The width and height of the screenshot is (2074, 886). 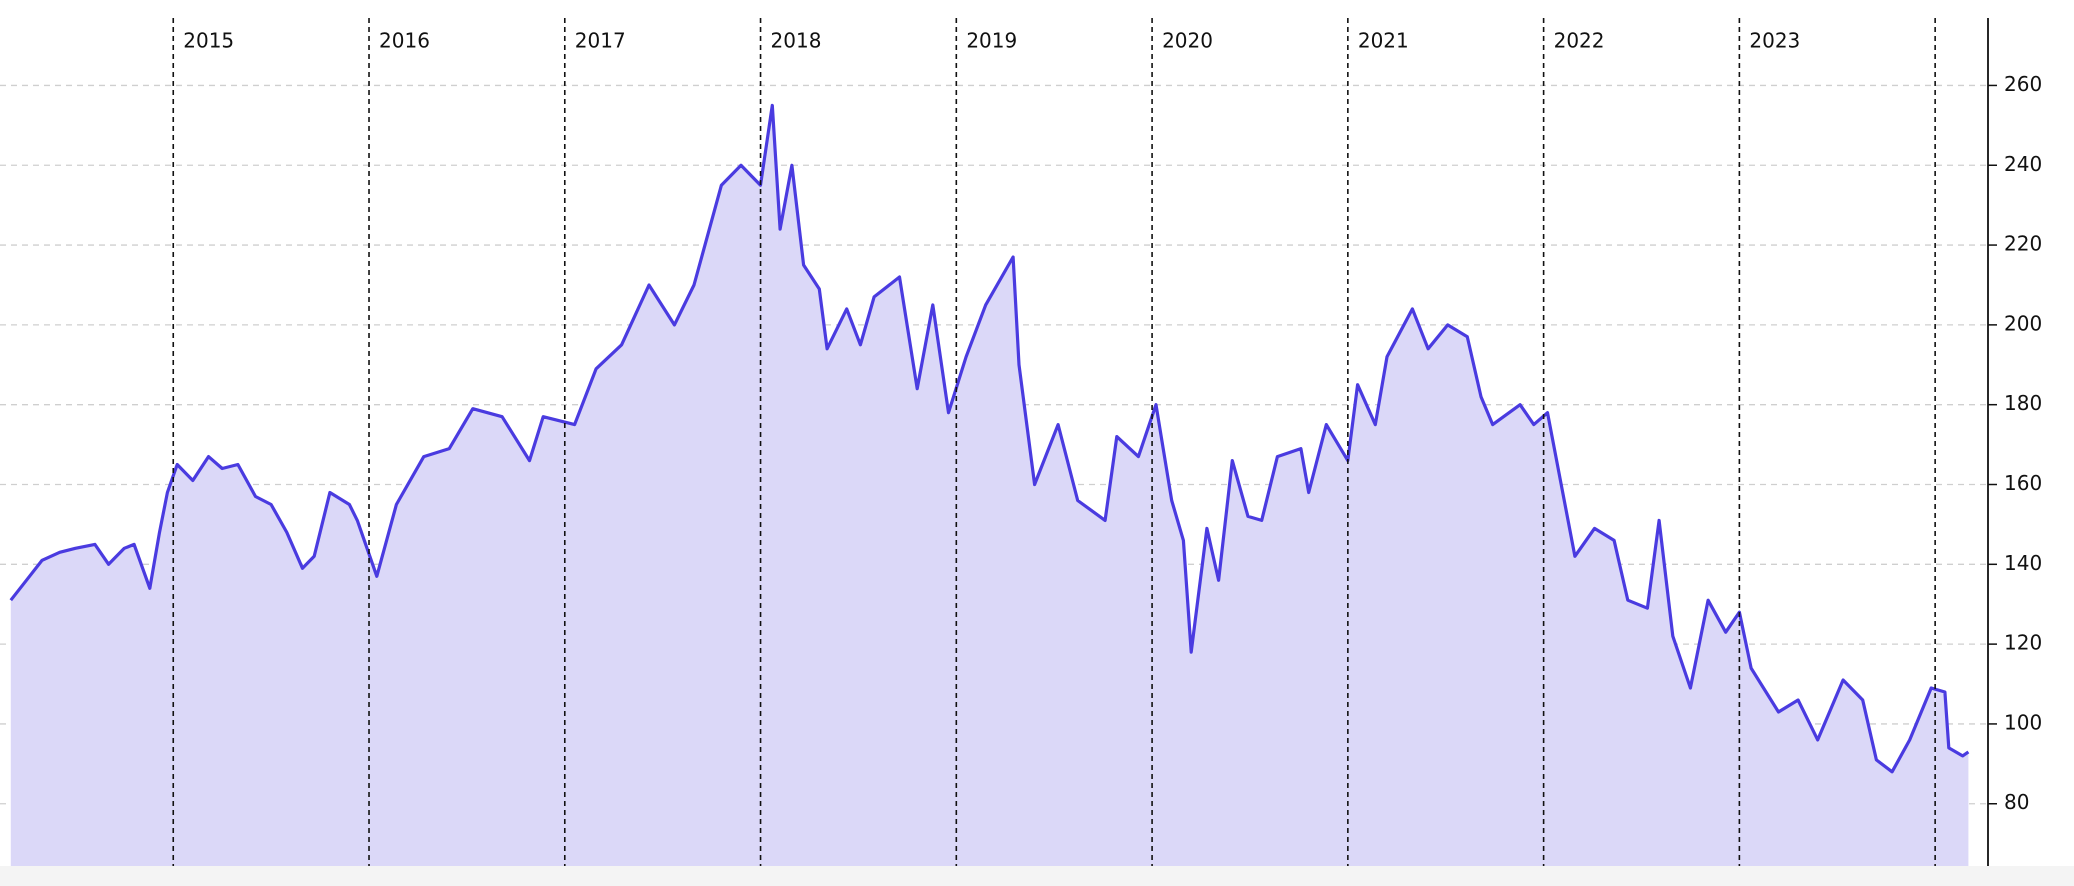 What do you see at coordinates (208, 41) in the screenshot?
I see `x-tick-label: 2015` at bounding box center [208, 41].